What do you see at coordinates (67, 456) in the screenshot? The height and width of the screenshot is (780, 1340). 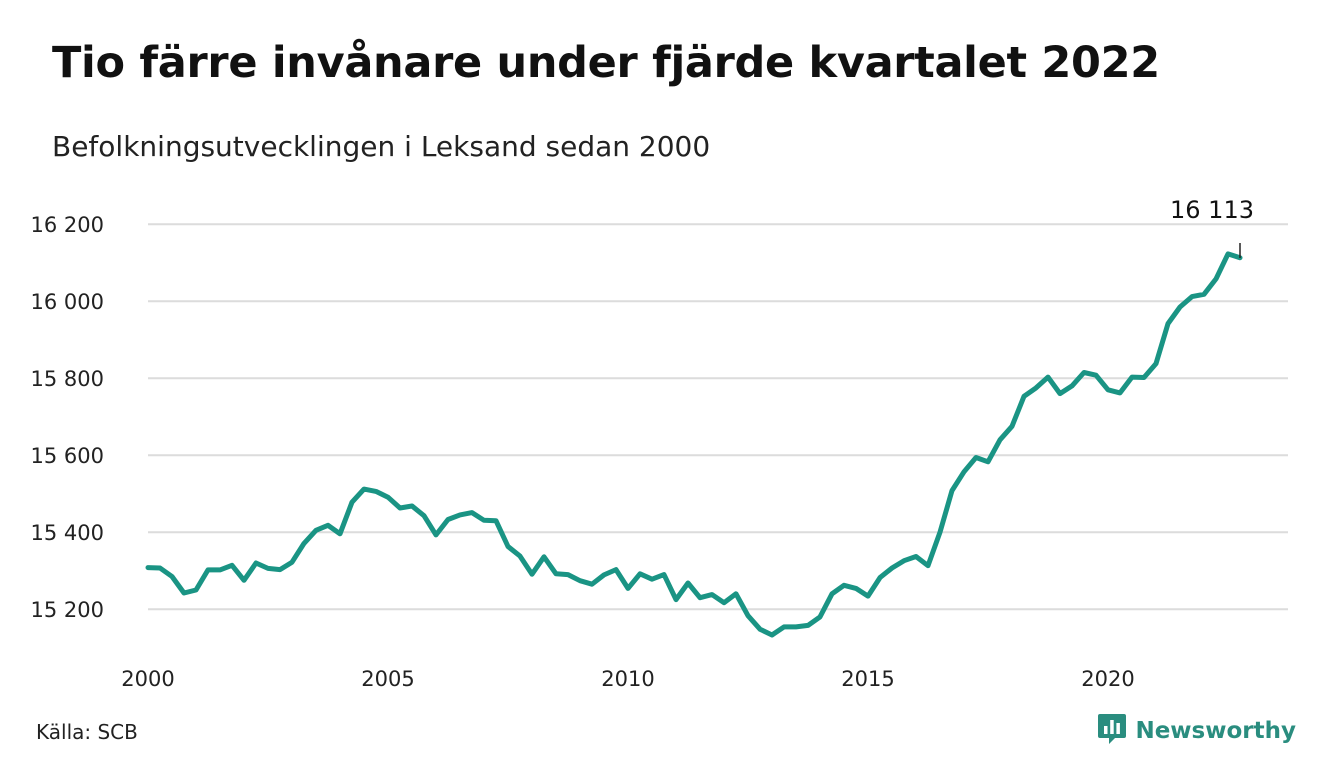 I see `y-tick-label: 15 600` at bounding box center [67, 456].